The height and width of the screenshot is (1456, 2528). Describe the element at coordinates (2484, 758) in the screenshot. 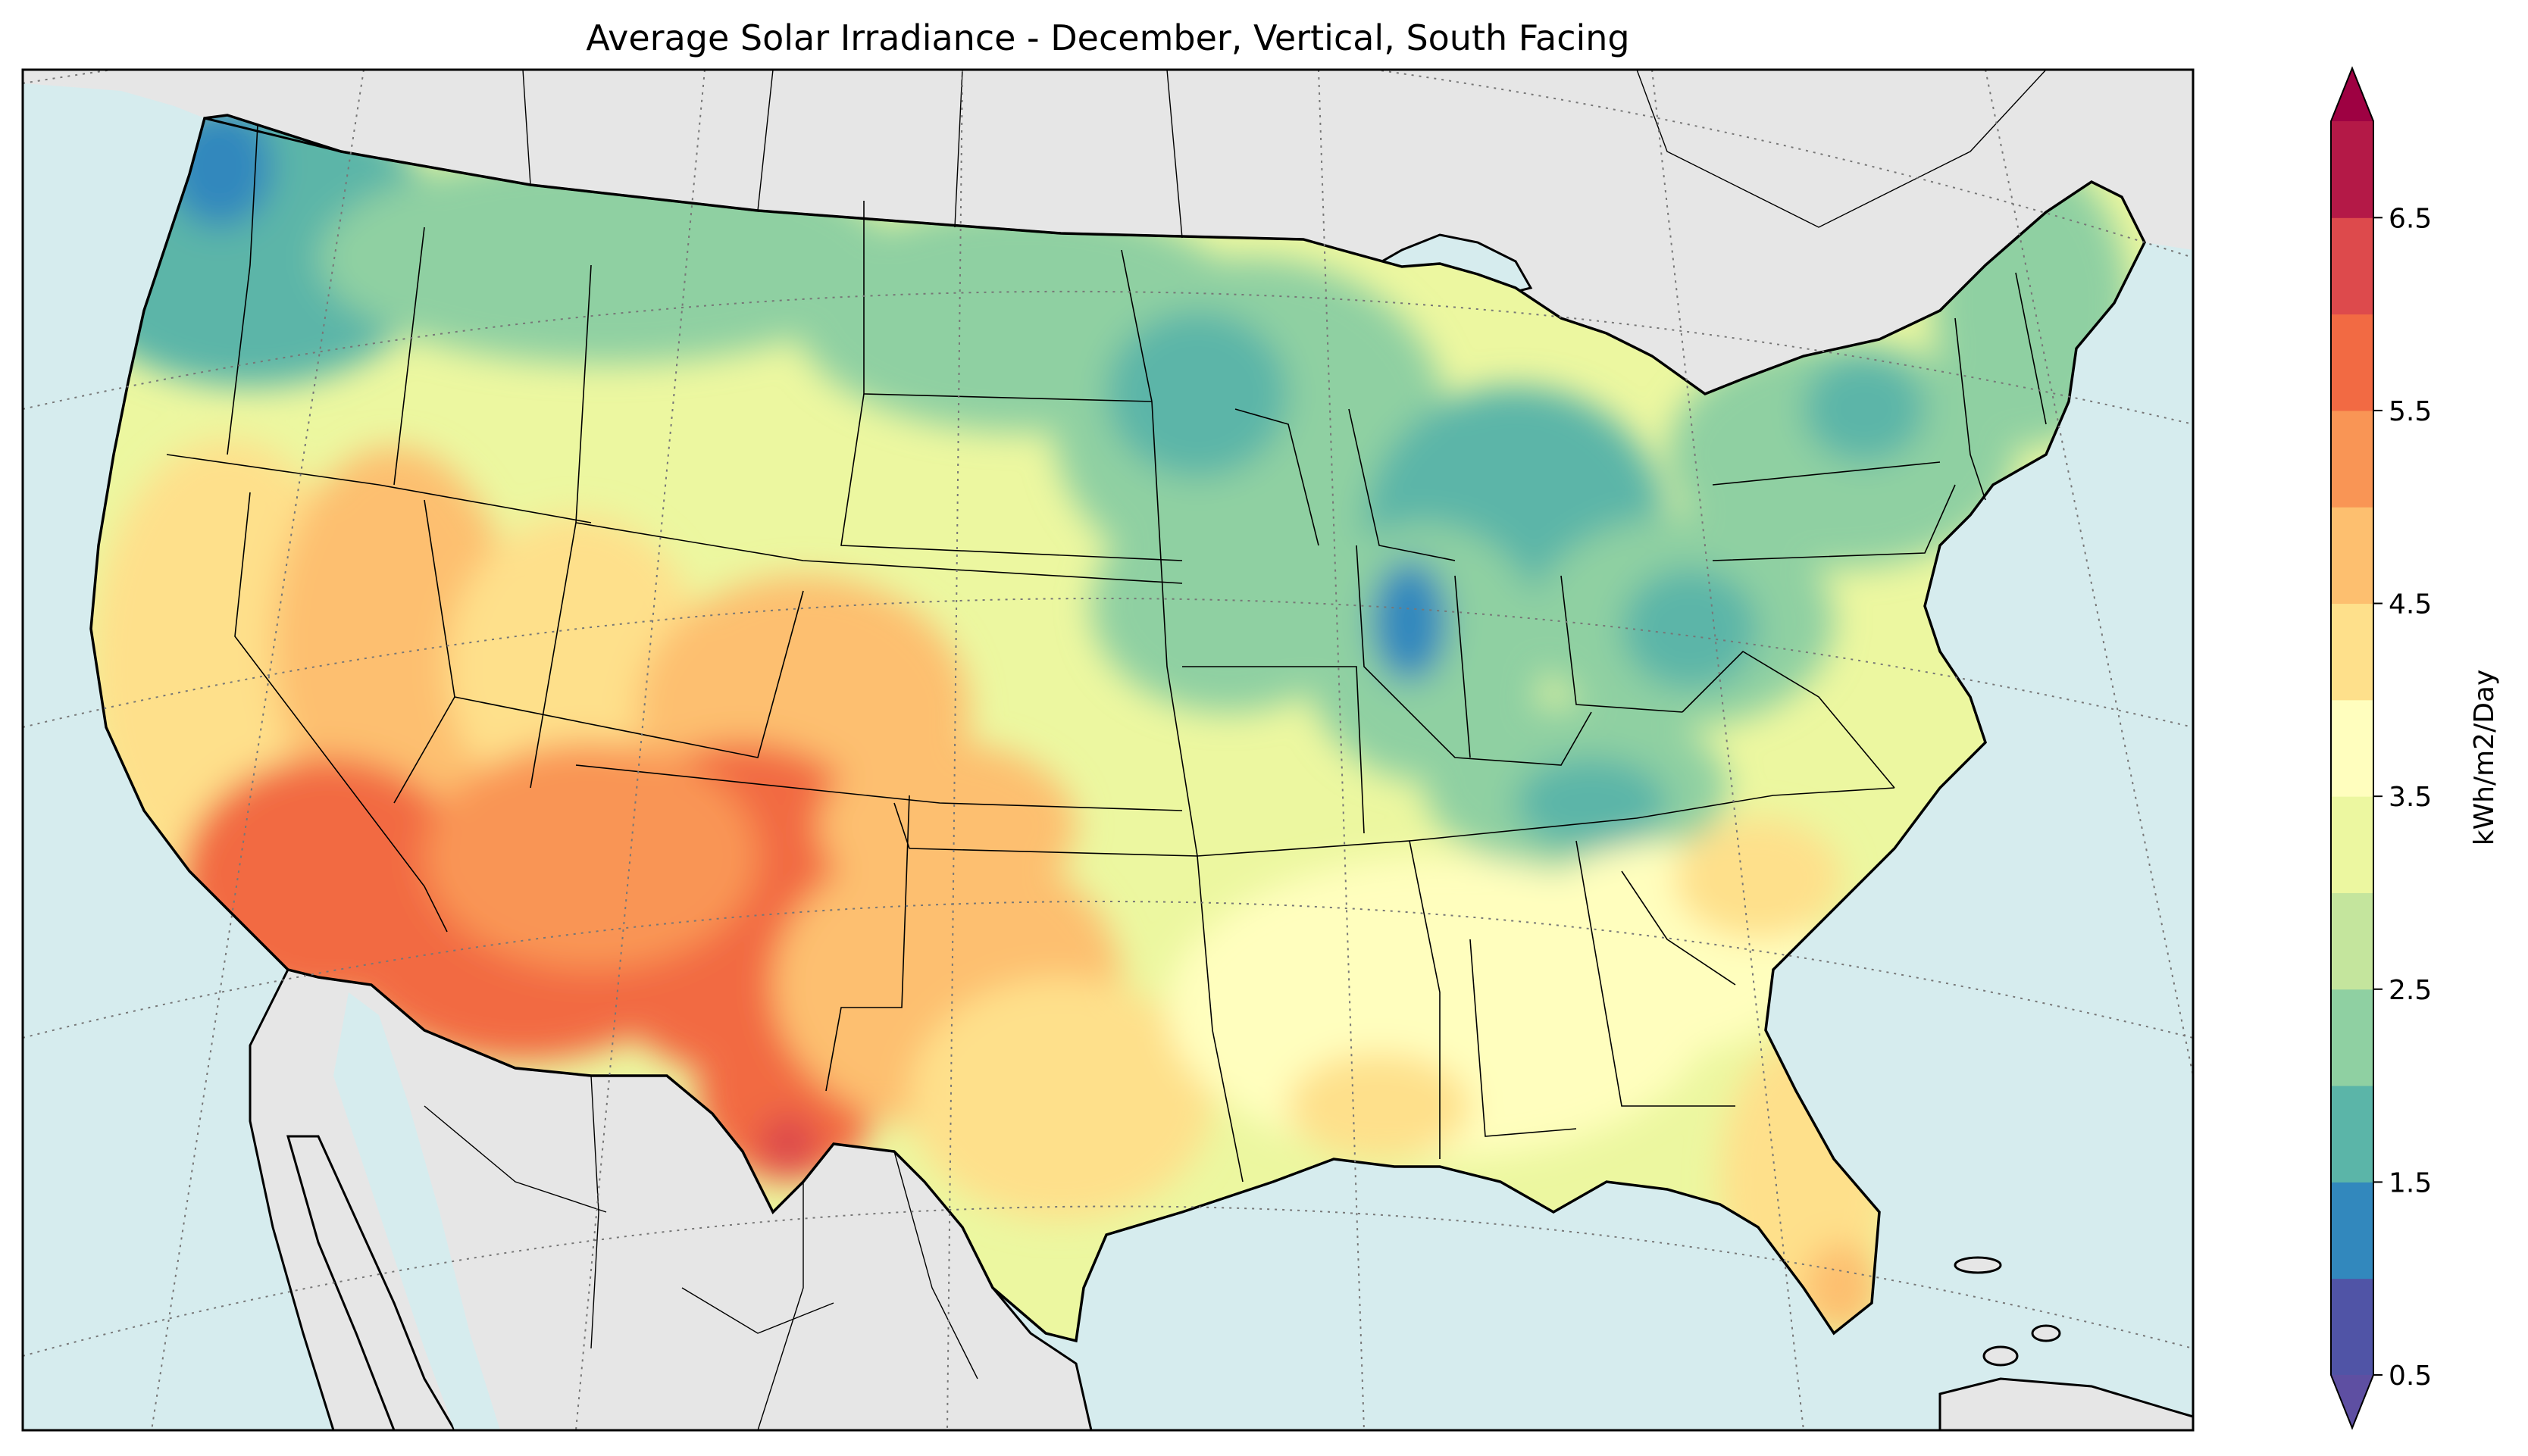

I see `colorbar-label: kWh/m2/Day` at that location.